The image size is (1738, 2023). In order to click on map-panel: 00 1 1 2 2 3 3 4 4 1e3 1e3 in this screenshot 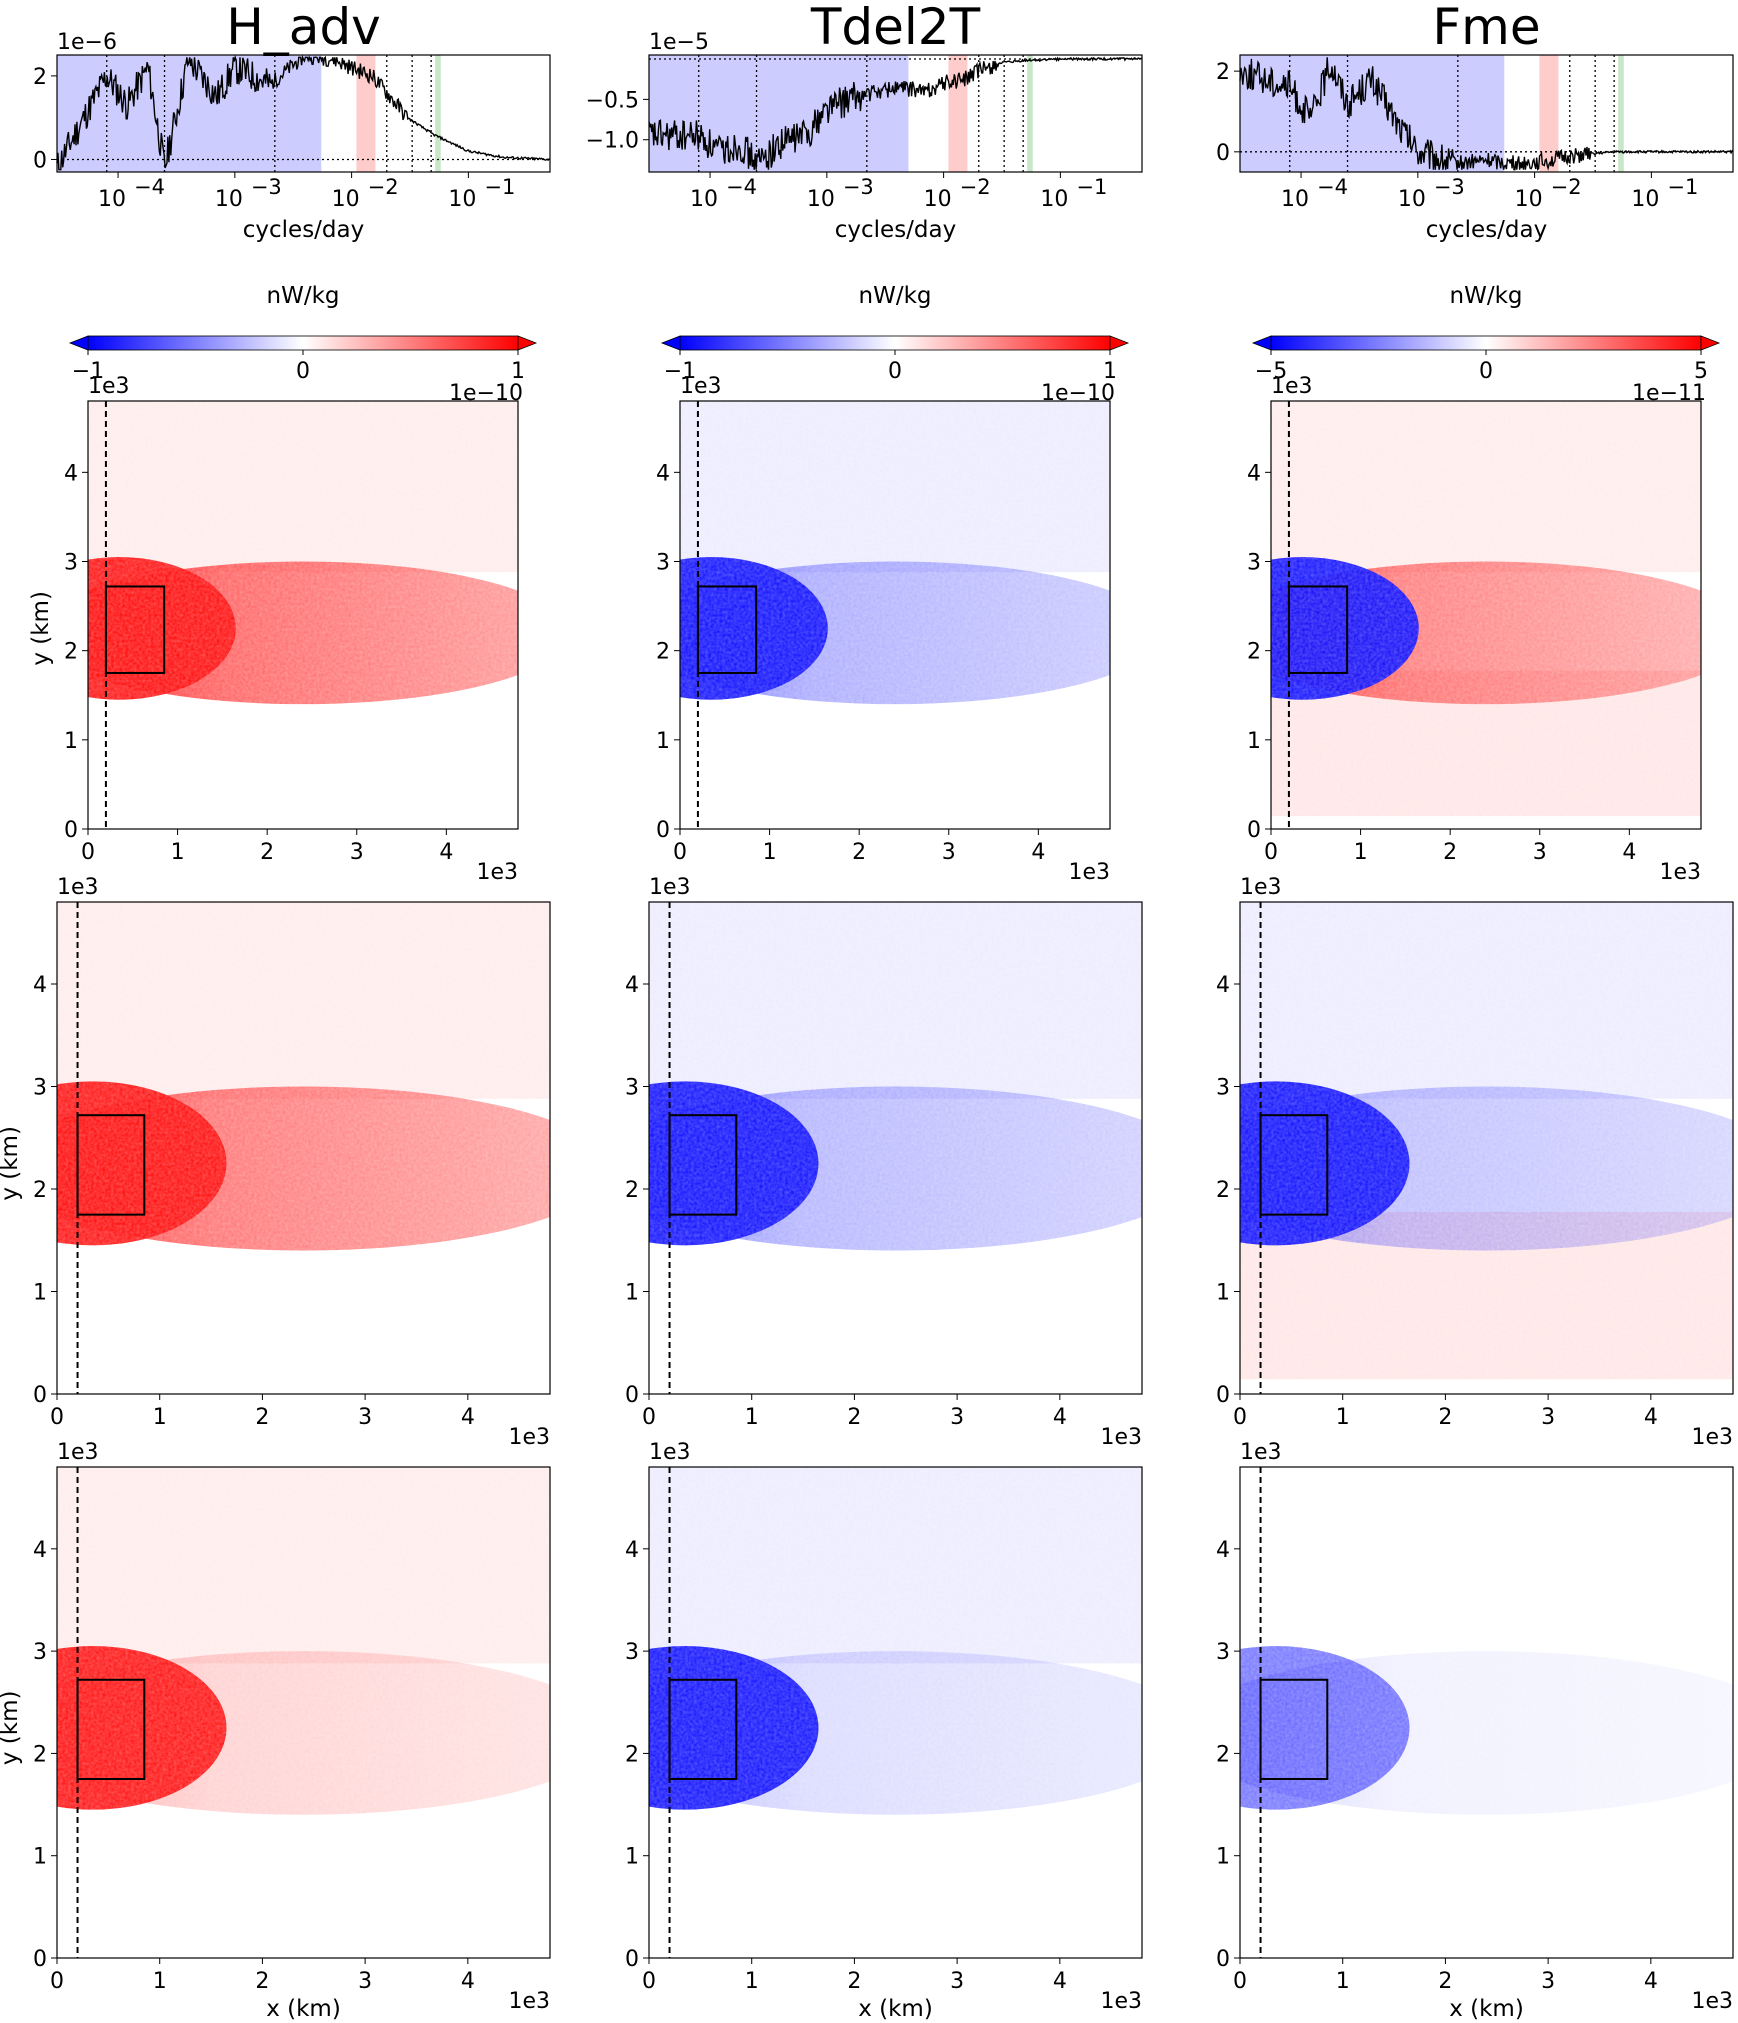, I will do `click(884, 1162)`.